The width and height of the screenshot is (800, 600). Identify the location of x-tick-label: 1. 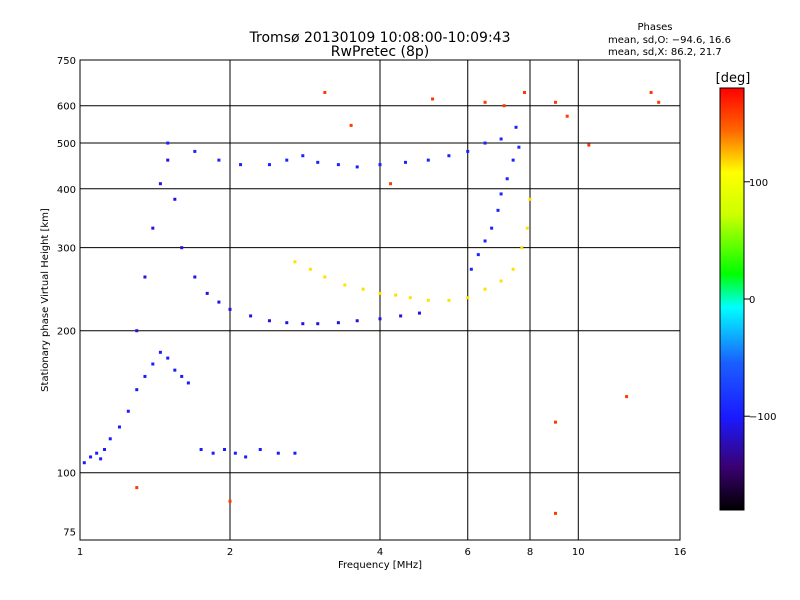
(80, 552).